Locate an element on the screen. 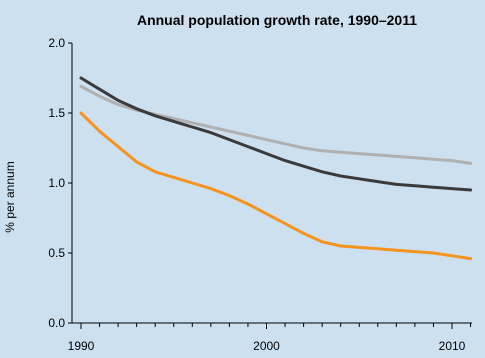  y-tick-label: 0.5 is located at coordinates (56, 253).